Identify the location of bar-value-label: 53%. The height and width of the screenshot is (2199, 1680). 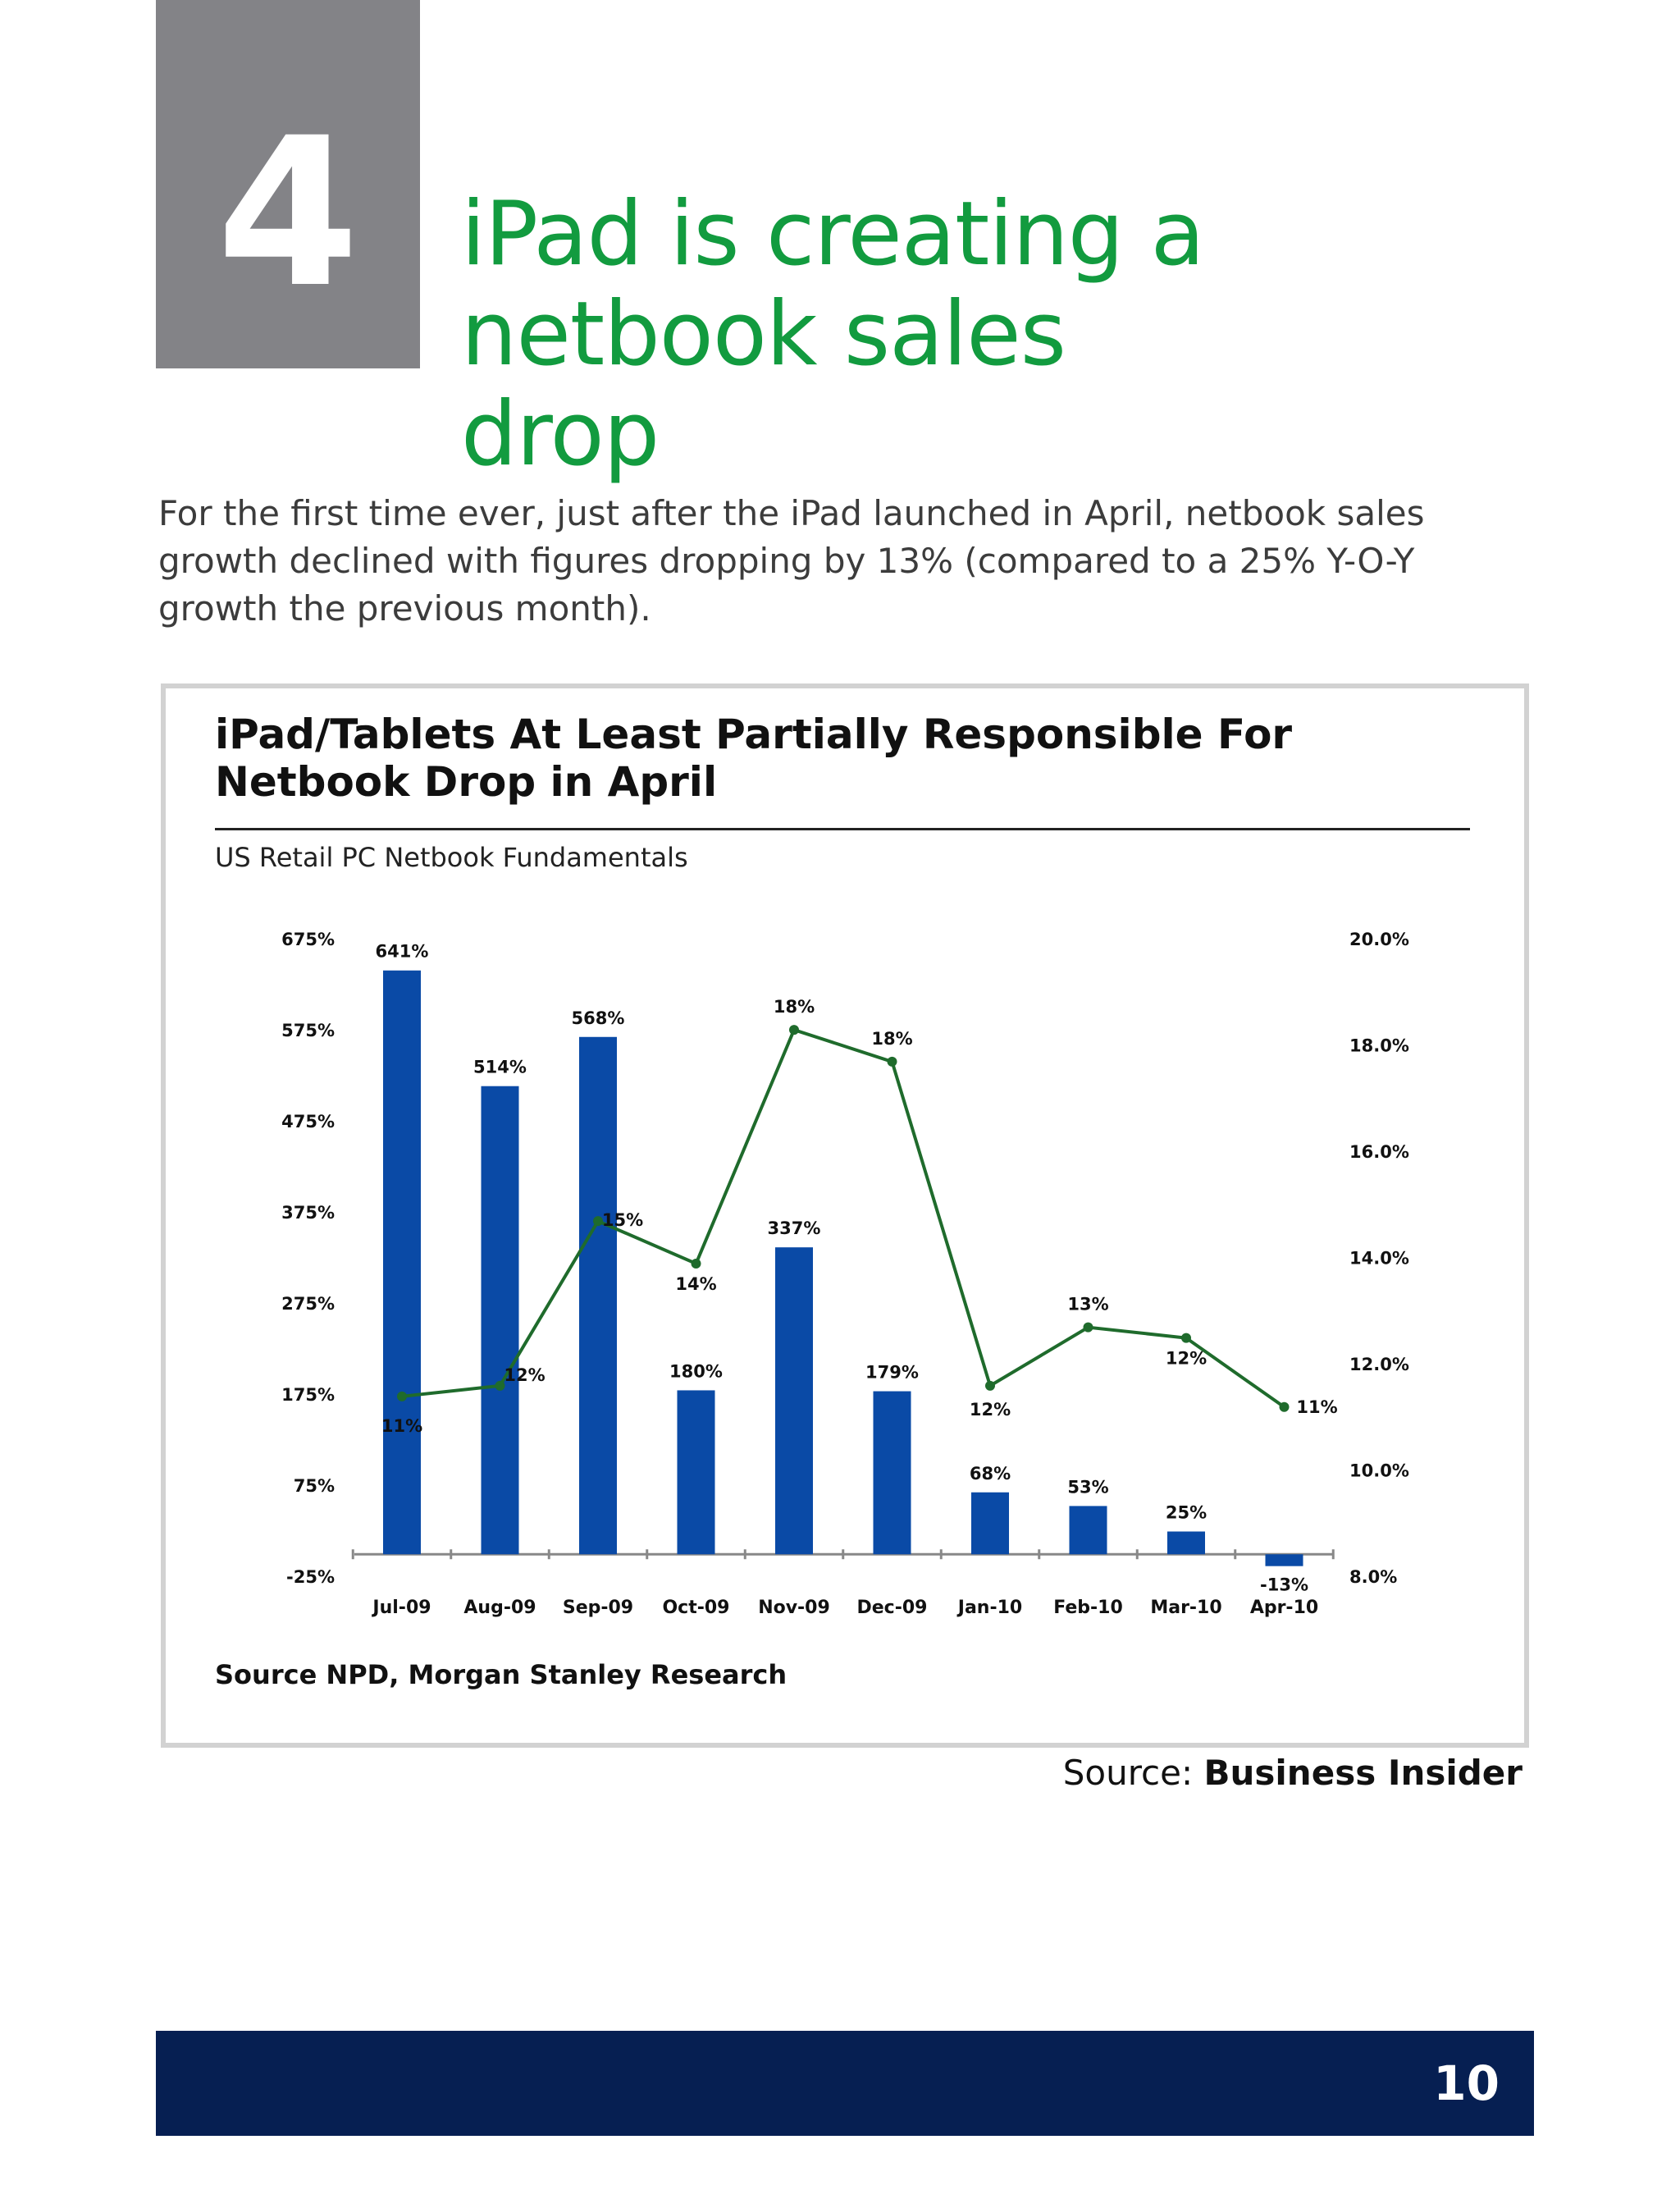
(1087, 1487).